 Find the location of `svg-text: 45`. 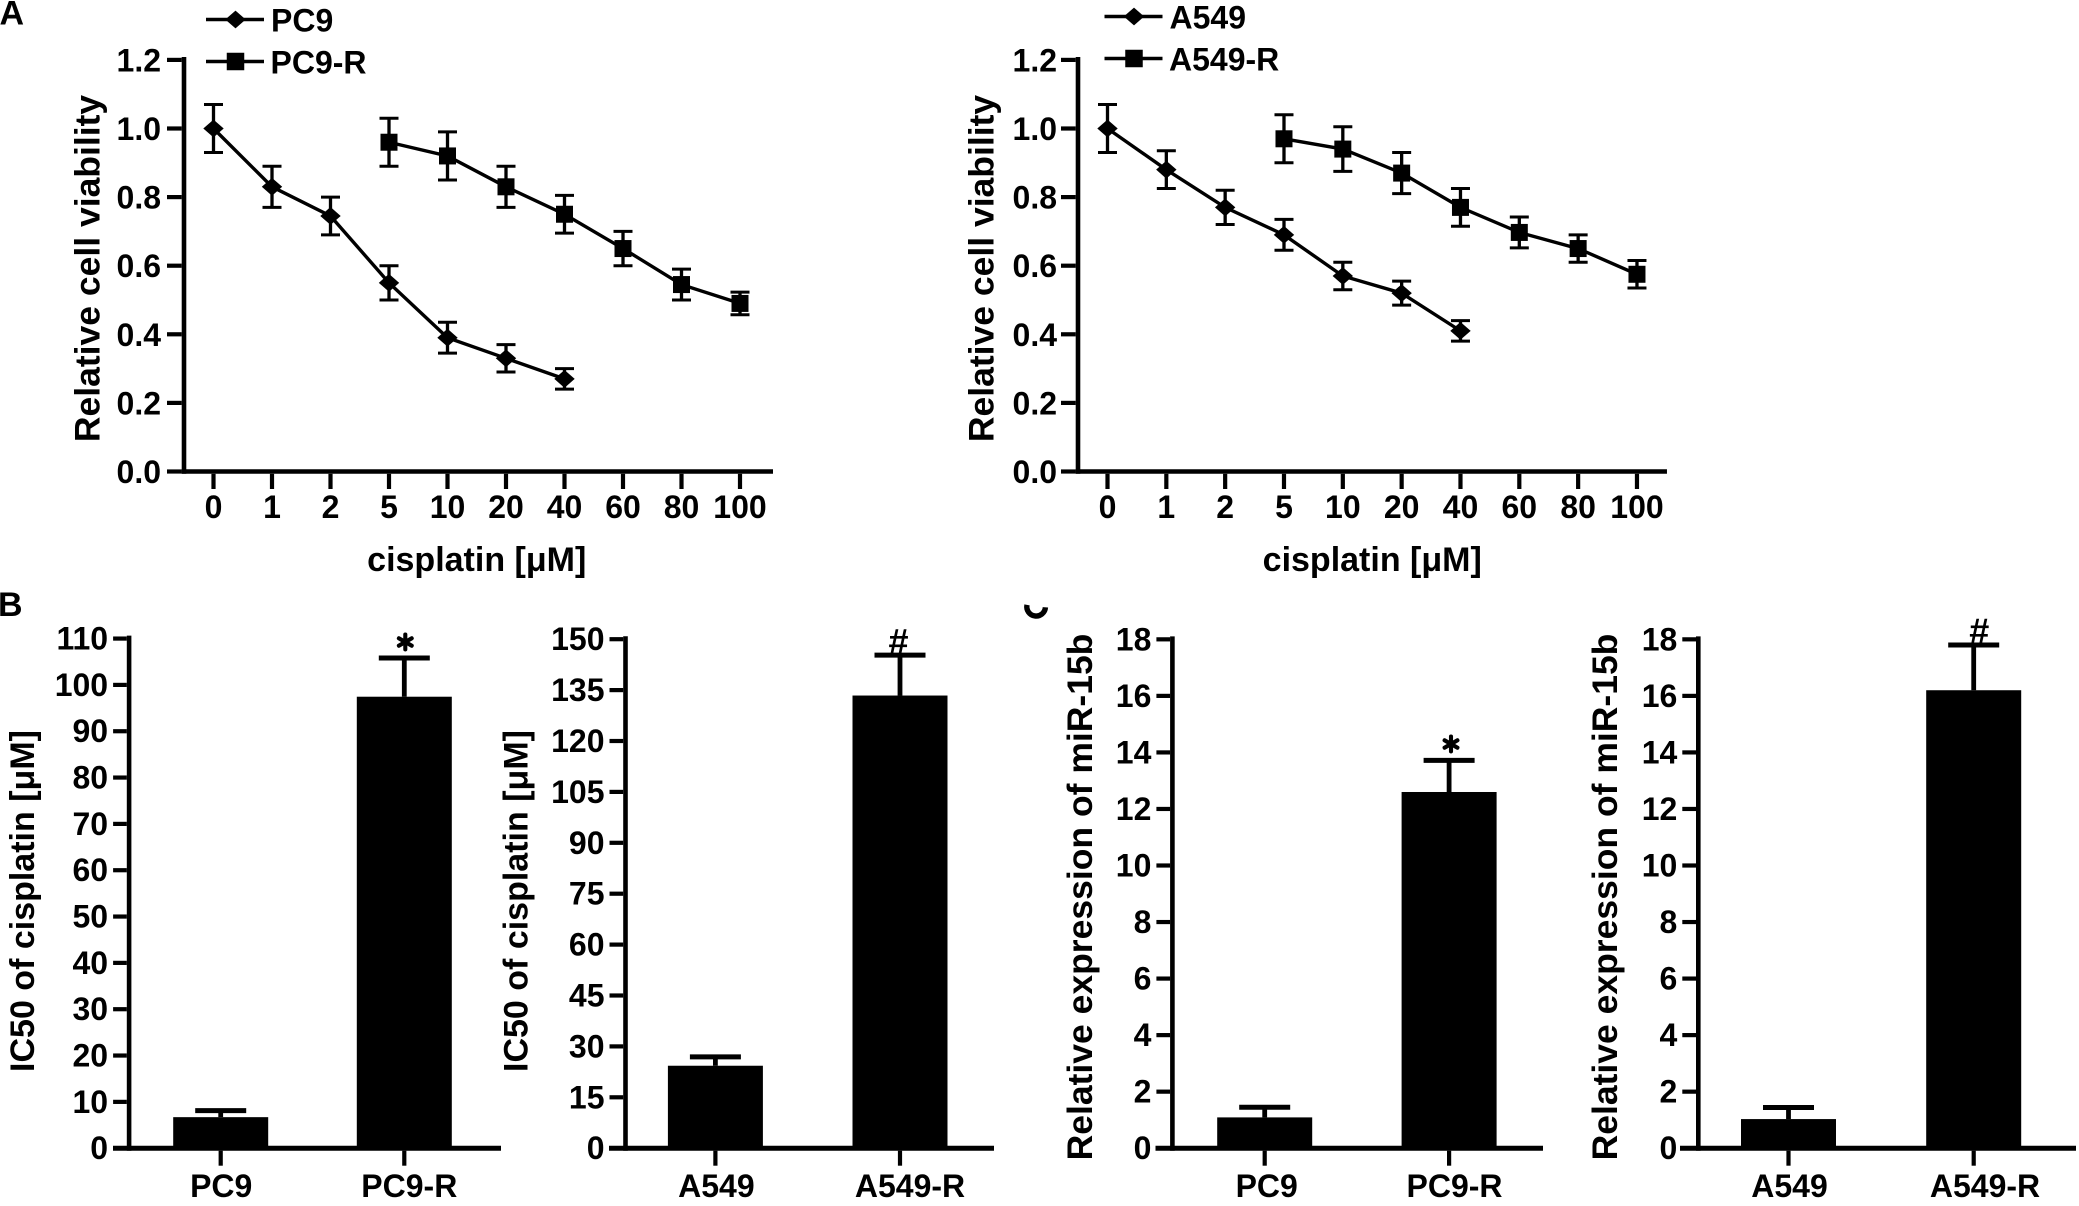

svg-text: 45 is located at coordinates (587, 996).